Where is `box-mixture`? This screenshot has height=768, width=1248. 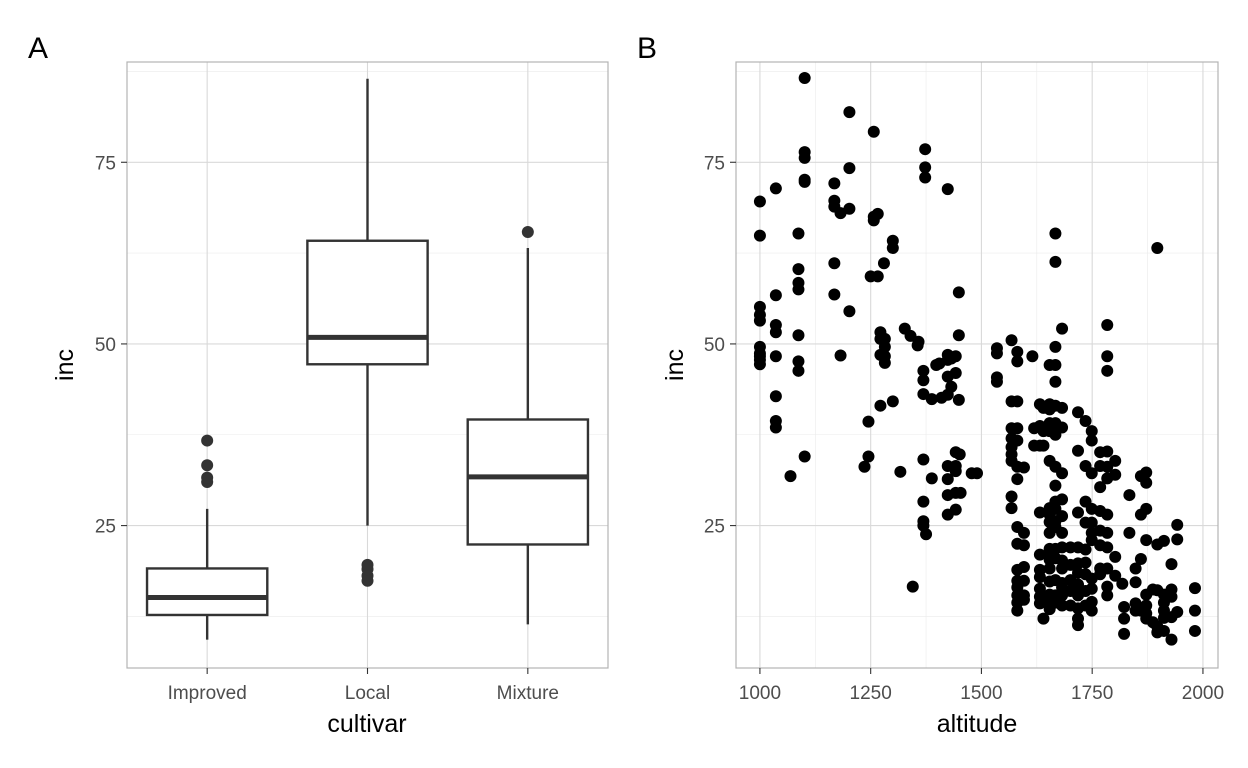
box-mixture is located at coordinates (528, 425).